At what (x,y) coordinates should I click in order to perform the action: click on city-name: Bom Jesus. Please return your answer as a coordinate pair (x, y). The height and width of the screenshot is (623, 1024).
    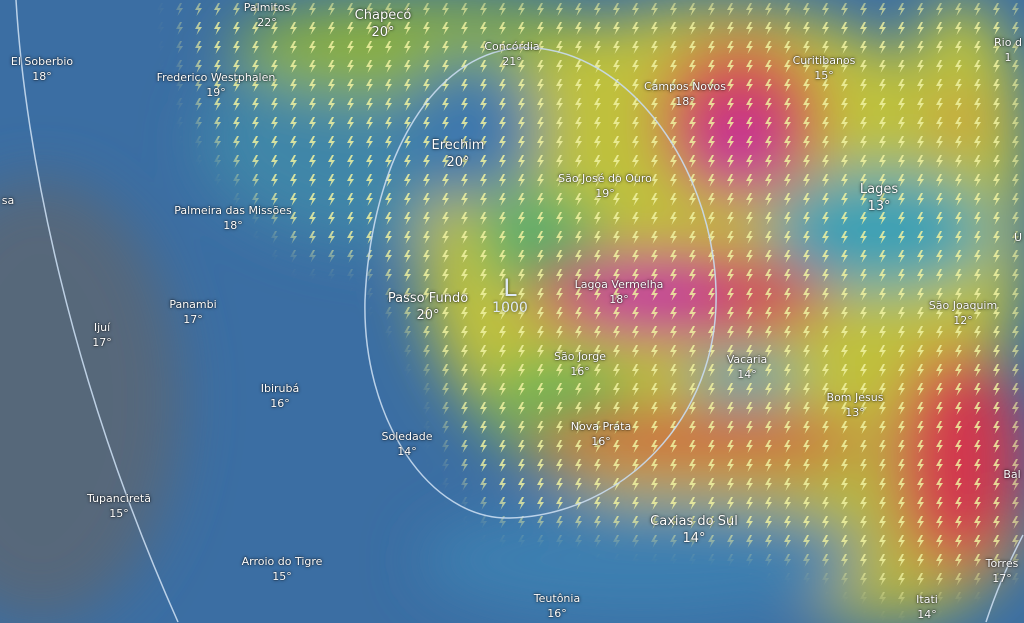
    Looking at the image, I should click on (855, 397).